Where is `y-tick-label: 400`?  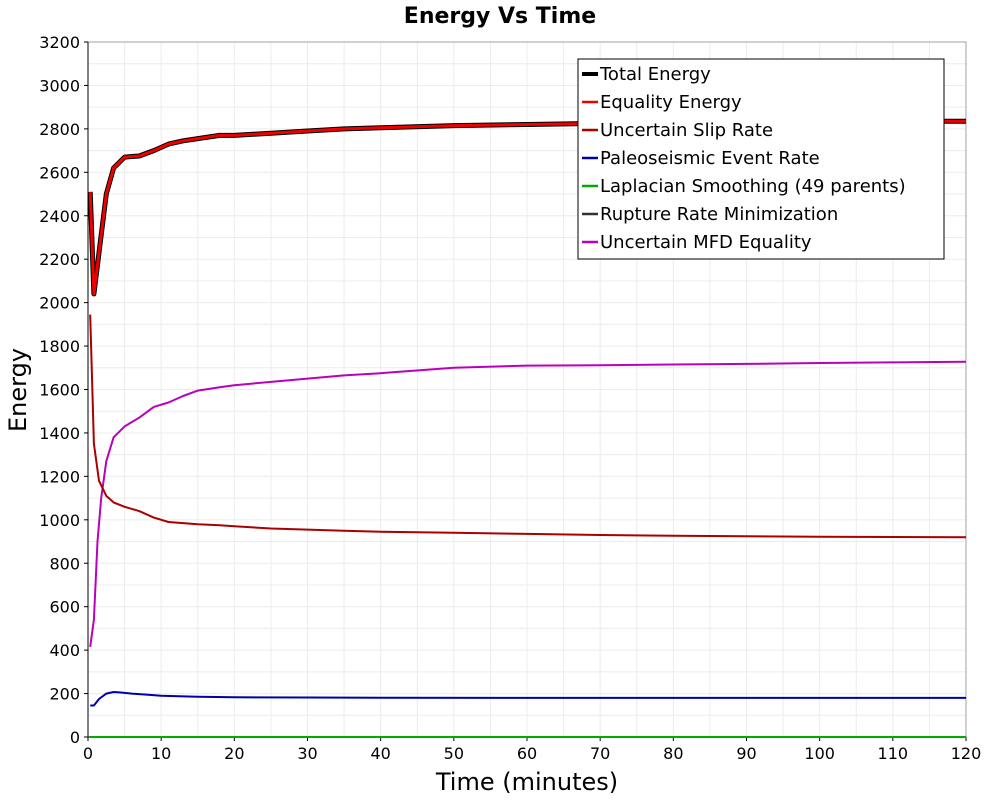 y-tick-label: 400 is located at coordinates (64, 650).